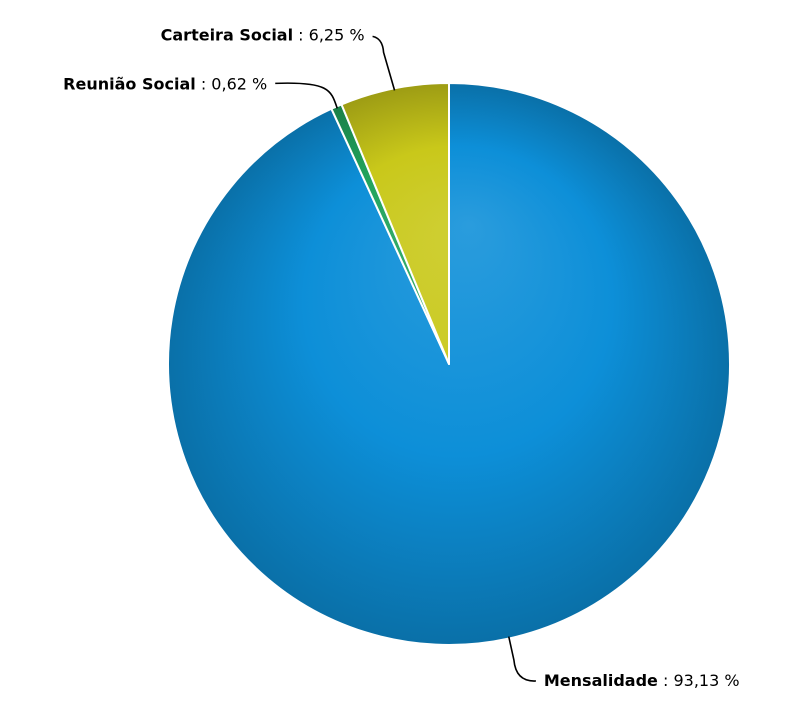 The width and height of the screenshot is (799, 713). I want to click on data-label-value-carteira-social: : 6,25 %, so click(328, 34).